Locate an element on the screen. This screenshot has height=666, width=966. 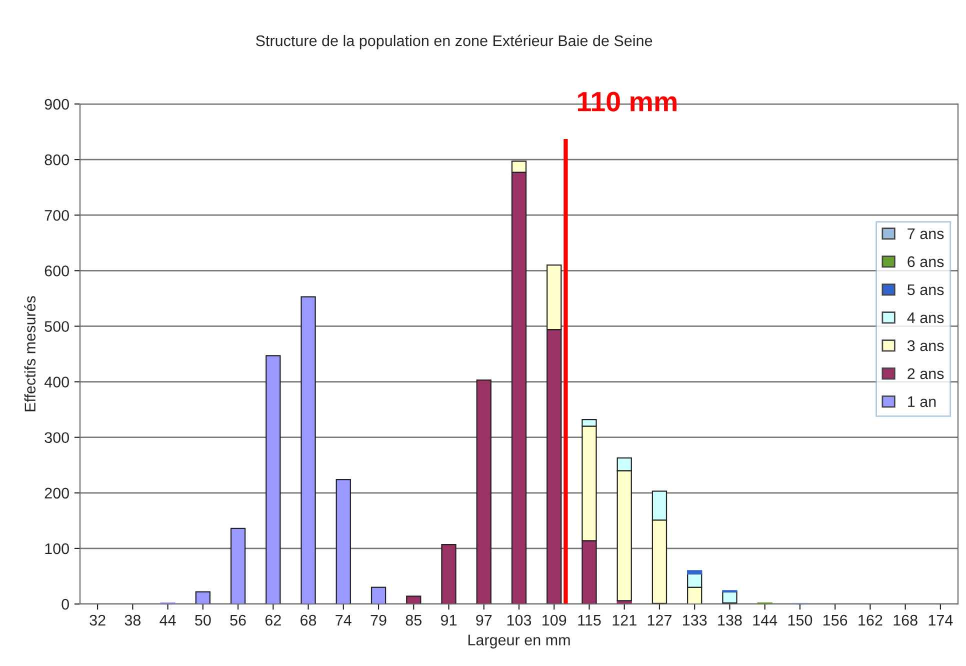
x-tick-label: 62 is located at coordinates (273, 620).